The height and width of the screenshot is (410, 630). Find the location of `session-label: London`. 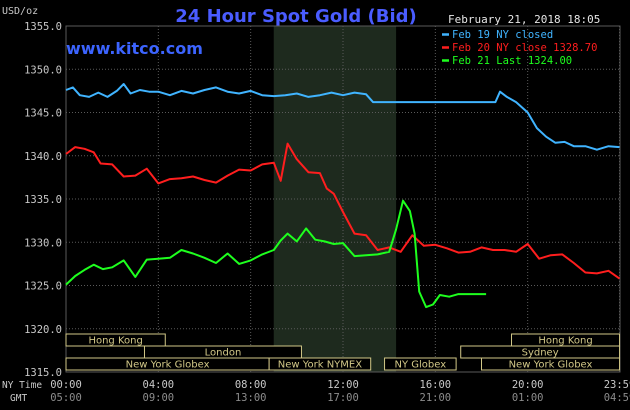

session-label: London is located at coordinates (223, 353).